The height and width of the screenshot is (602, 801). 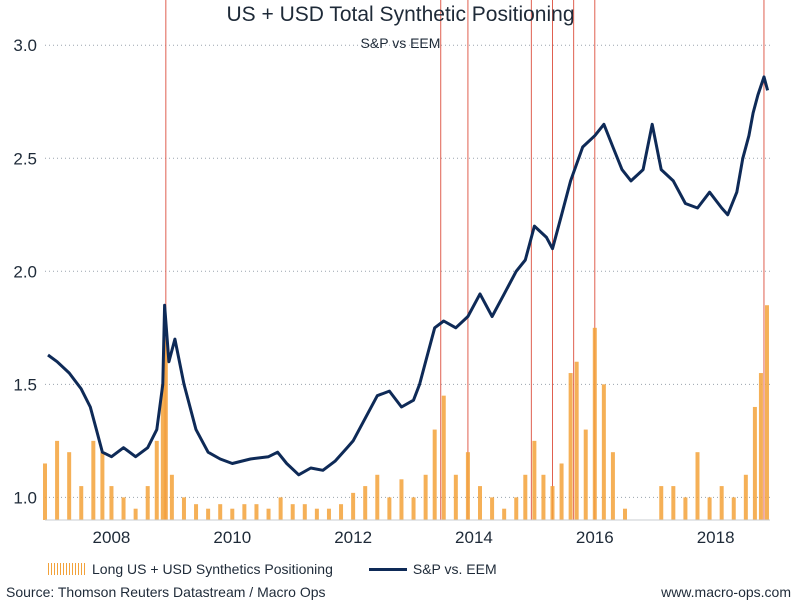 I want to click on legend-bars-swatch, so click(x=67, y=569).